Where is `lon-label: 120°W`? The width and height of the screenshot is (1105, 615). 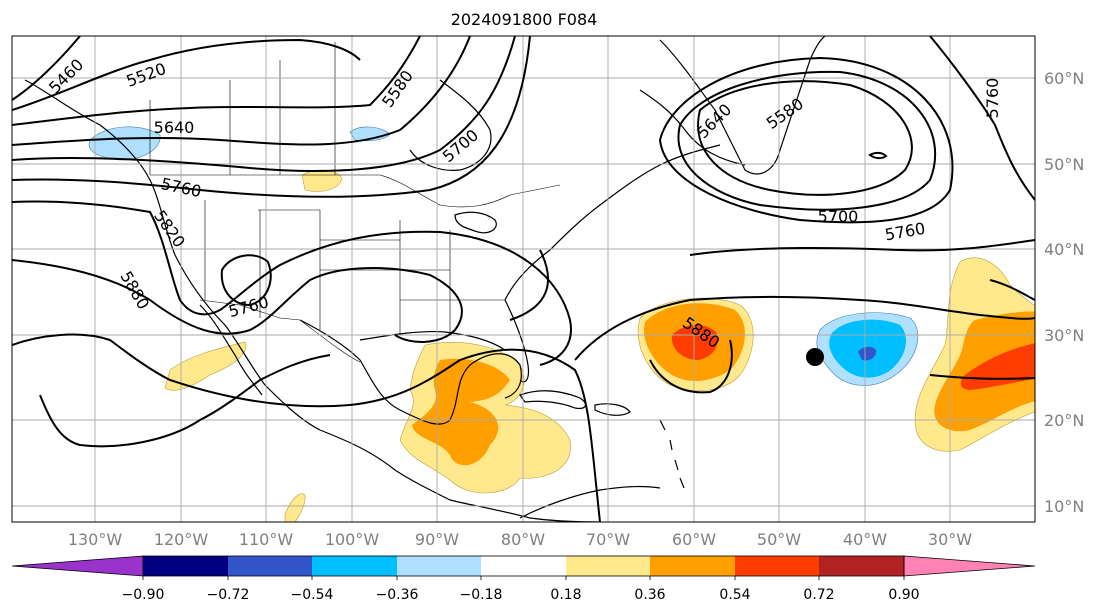
lon-label: 120°W is located at coordinates (181, 539).